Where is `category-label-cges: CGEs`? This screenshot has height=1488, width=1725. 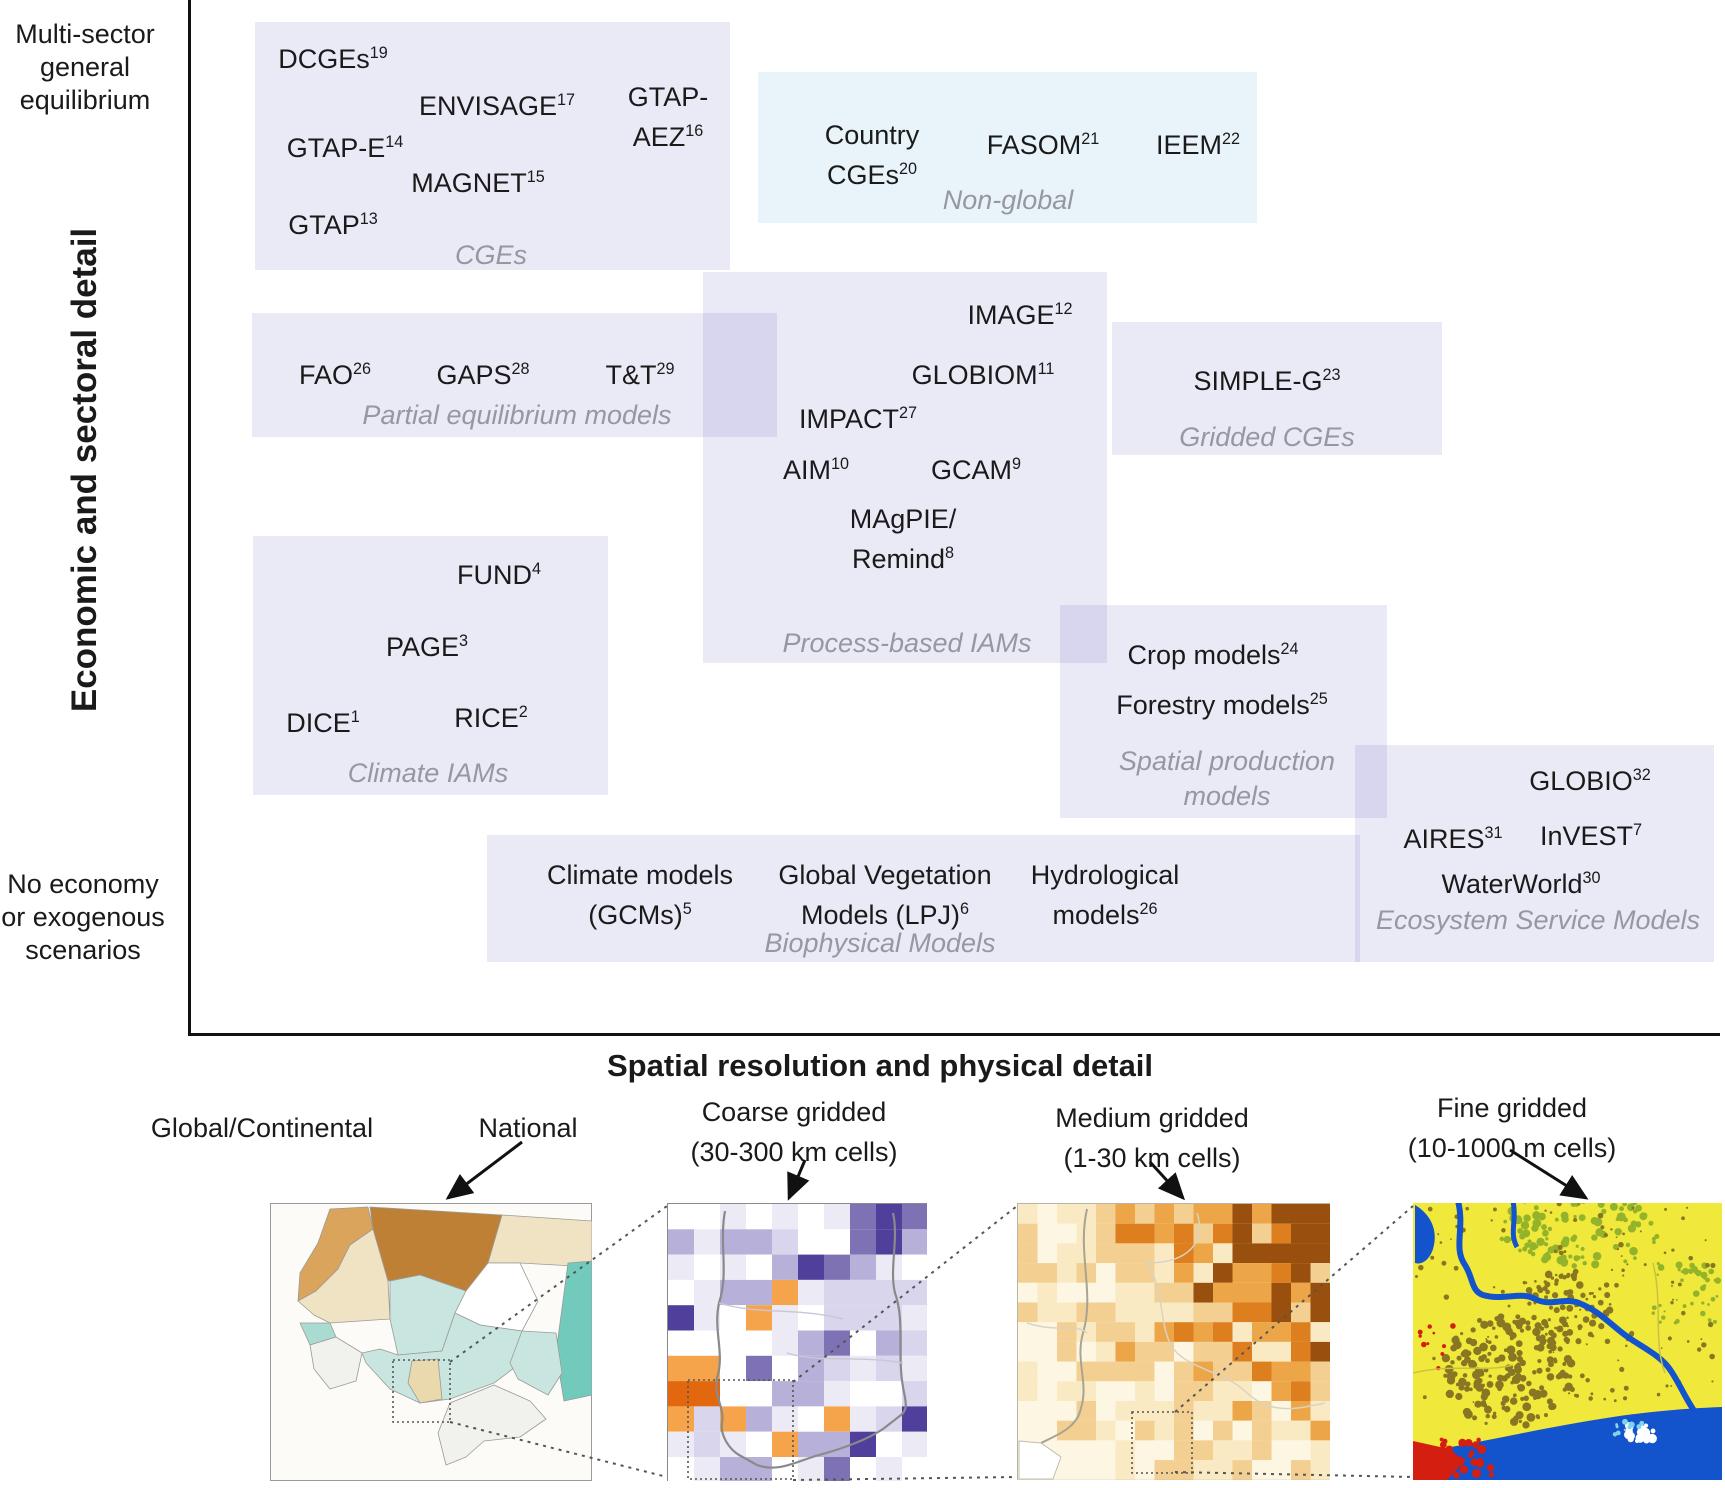
category-label-cges: CGEs is located at coordinates (491, 255).